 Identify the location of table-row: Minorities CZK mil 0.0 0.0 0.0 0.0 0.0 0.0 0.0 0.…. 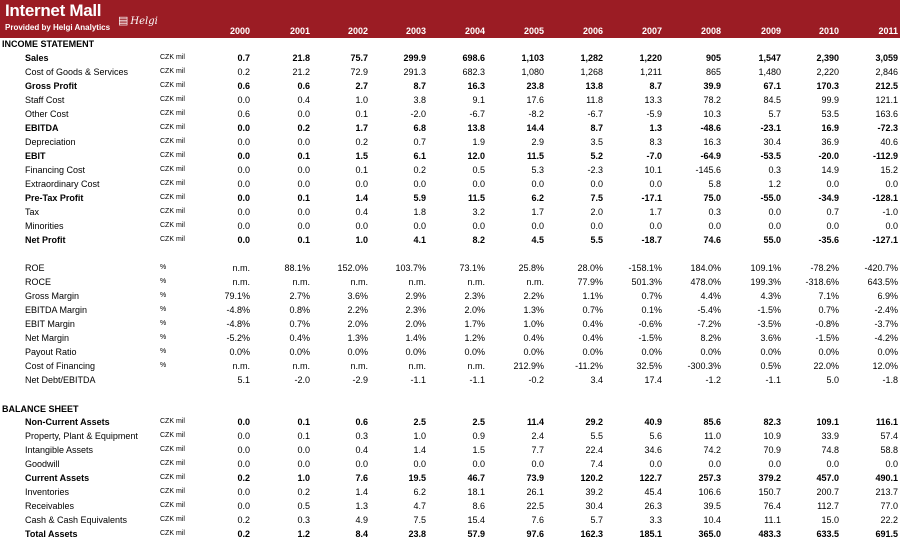
(450, 227).